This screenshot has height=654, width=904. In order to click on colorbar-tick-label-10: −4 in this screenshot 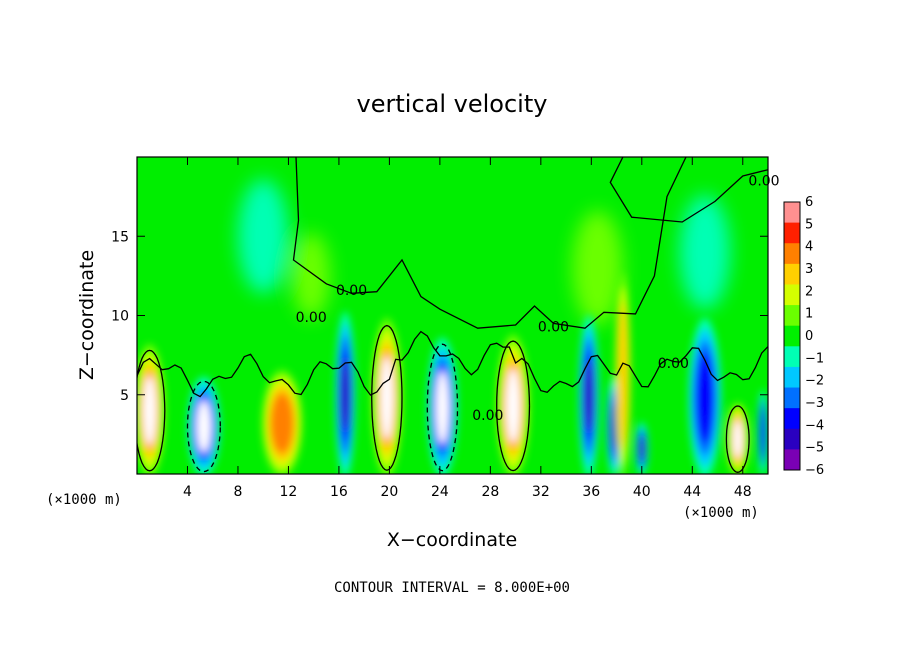, I will do `click(814, 425)`.